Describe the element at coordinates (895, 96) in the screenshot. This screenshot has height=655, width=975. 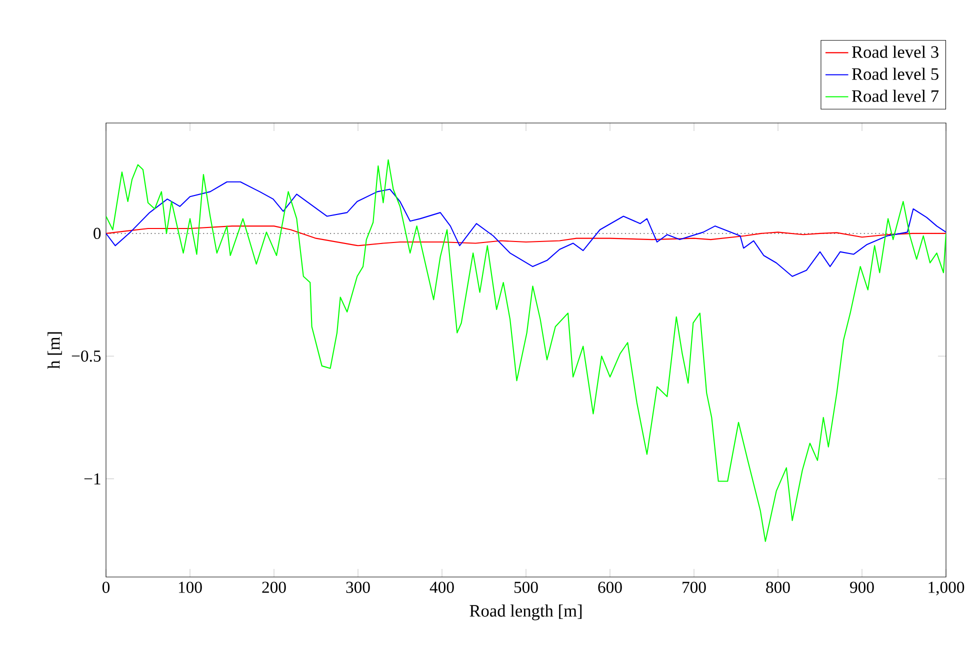
I see `legend-label: Road level 7` at that location.